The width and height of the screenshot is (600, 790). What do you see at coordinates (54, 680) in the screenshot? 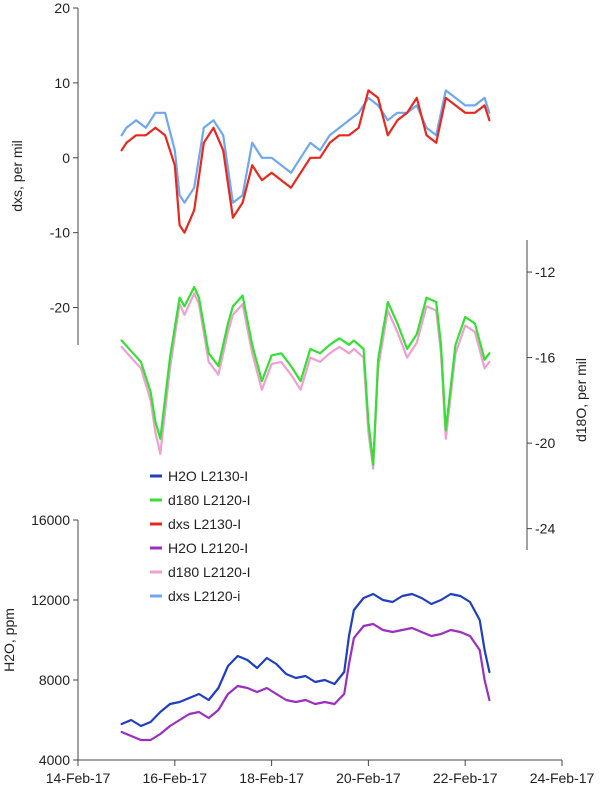
I see `h2o-y-tick-label: 8000` at bounding box center [54, 680].